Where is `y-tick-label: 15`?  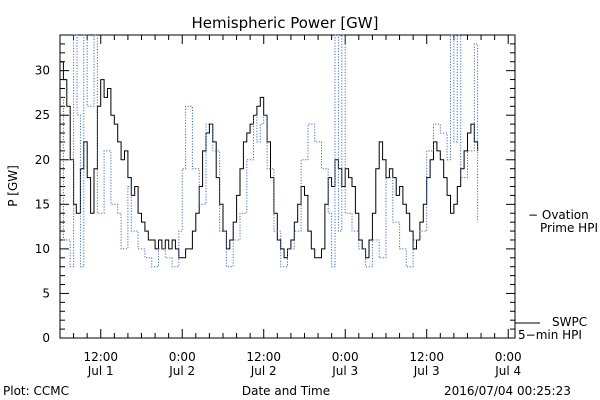 y-tick-label: 15 is located at coordinates (42, 204).